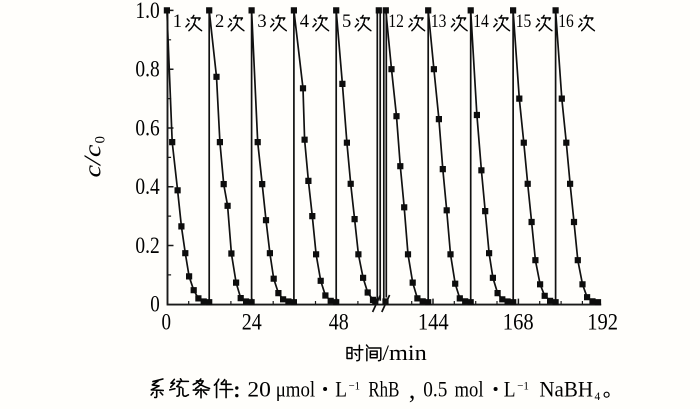 This screenshot has height=409, width=700. Describe the element at coordinates (252, 321) in the screenshot. I see `svg-text: 24` at that location.